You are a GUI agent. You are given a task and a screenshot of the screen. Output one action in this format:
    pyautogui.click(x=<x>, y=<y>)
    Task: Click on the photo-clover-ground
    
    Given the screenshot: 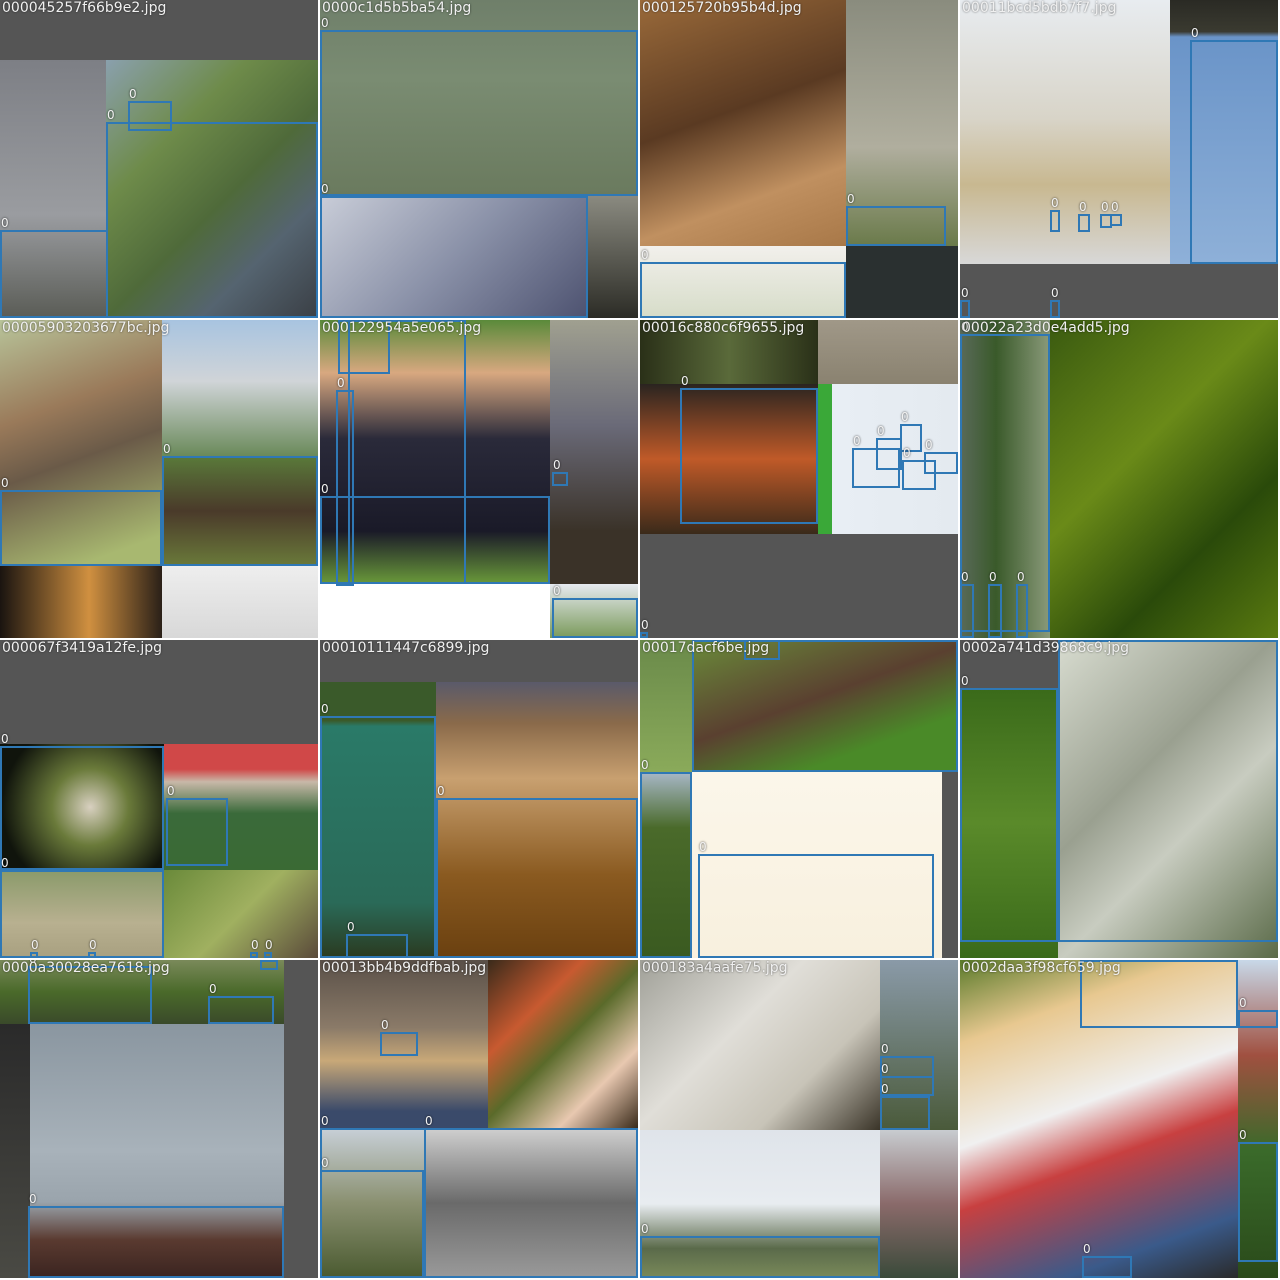 What is the action you would take?
    pyautogui.click(x=1009, y=823)
    